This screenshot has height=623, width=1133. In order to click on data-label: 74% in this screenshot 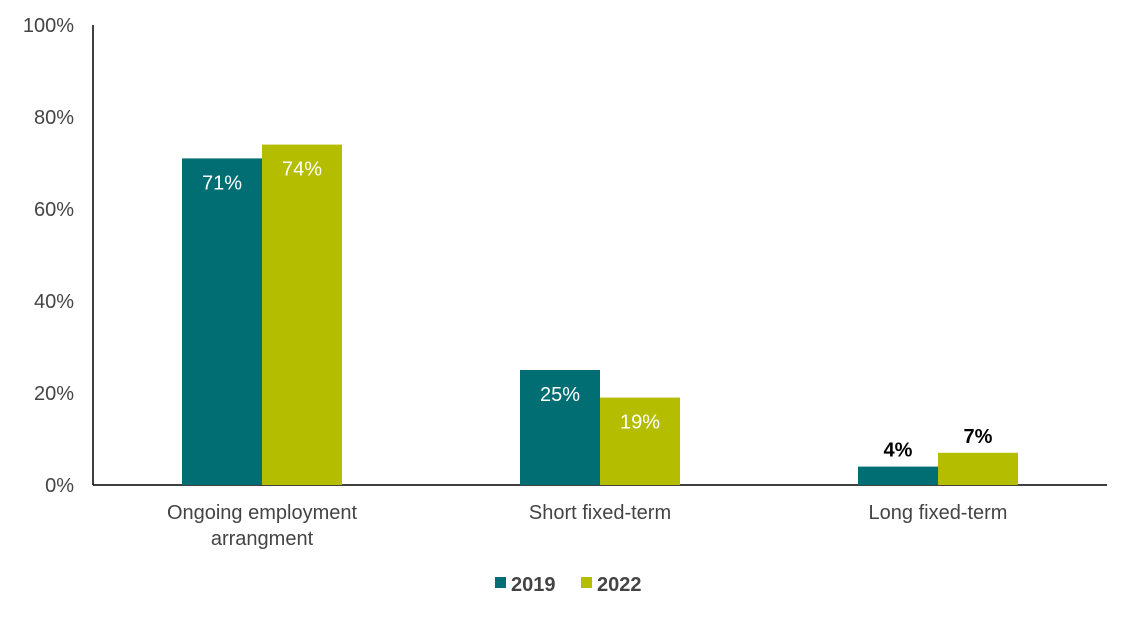, I will do `click(302, 170)`.